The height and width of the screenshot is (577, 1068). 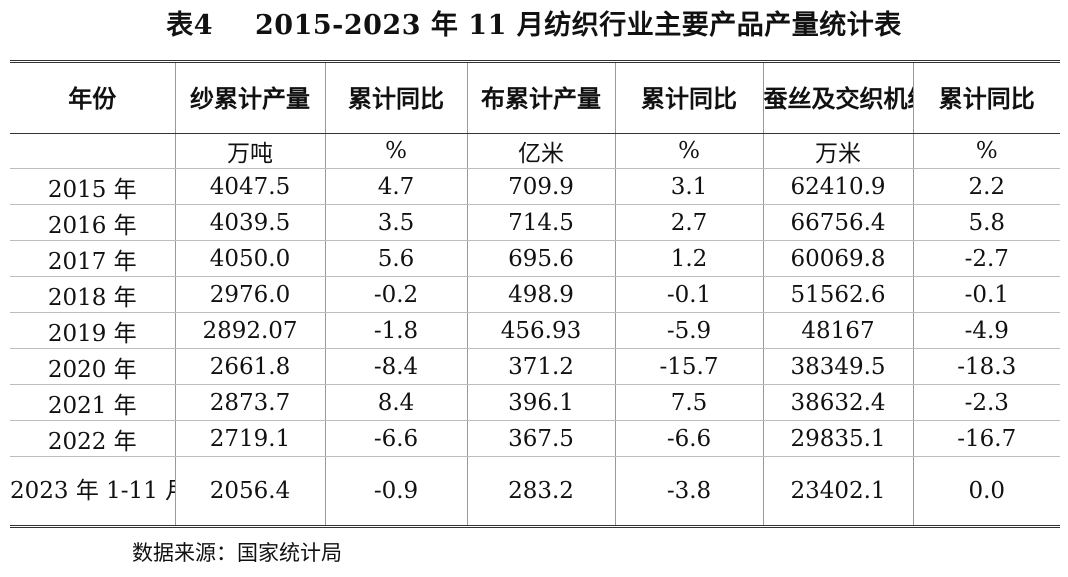 What do you see at coordinates (250, 97) in the screenshot?
I see `header-yarn-output: 纱累计产量` at bounding box center [250, 97].